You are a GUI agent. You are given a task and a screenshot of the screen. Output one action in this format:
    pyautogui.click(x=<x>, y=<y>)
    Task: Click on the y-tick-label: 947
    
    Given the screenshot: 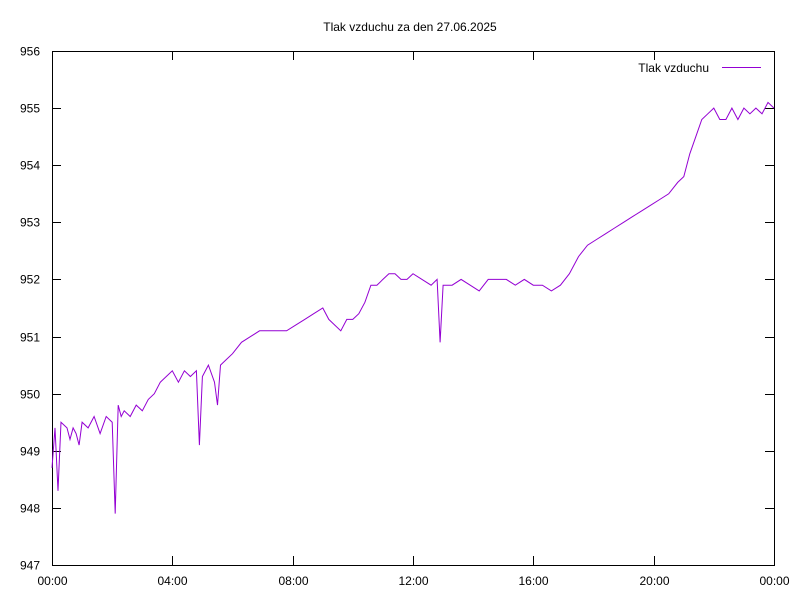 What is the action you would take?
    pyautogui.click(x=30, y=566)
    